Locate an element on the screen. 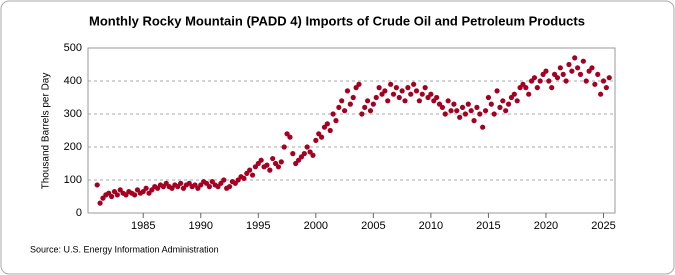 This screenshot has width=675, height=275. x-tick-label: 2005 is located at coordinates (373, 226).